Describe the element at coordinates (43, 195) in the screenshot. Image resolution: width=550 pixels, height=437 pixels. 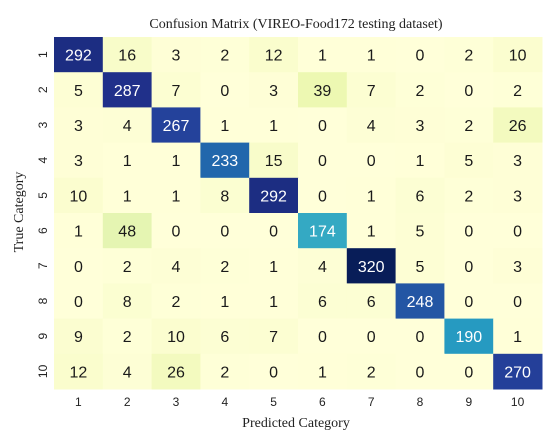
I see `y-tick-label: 5` at that location.